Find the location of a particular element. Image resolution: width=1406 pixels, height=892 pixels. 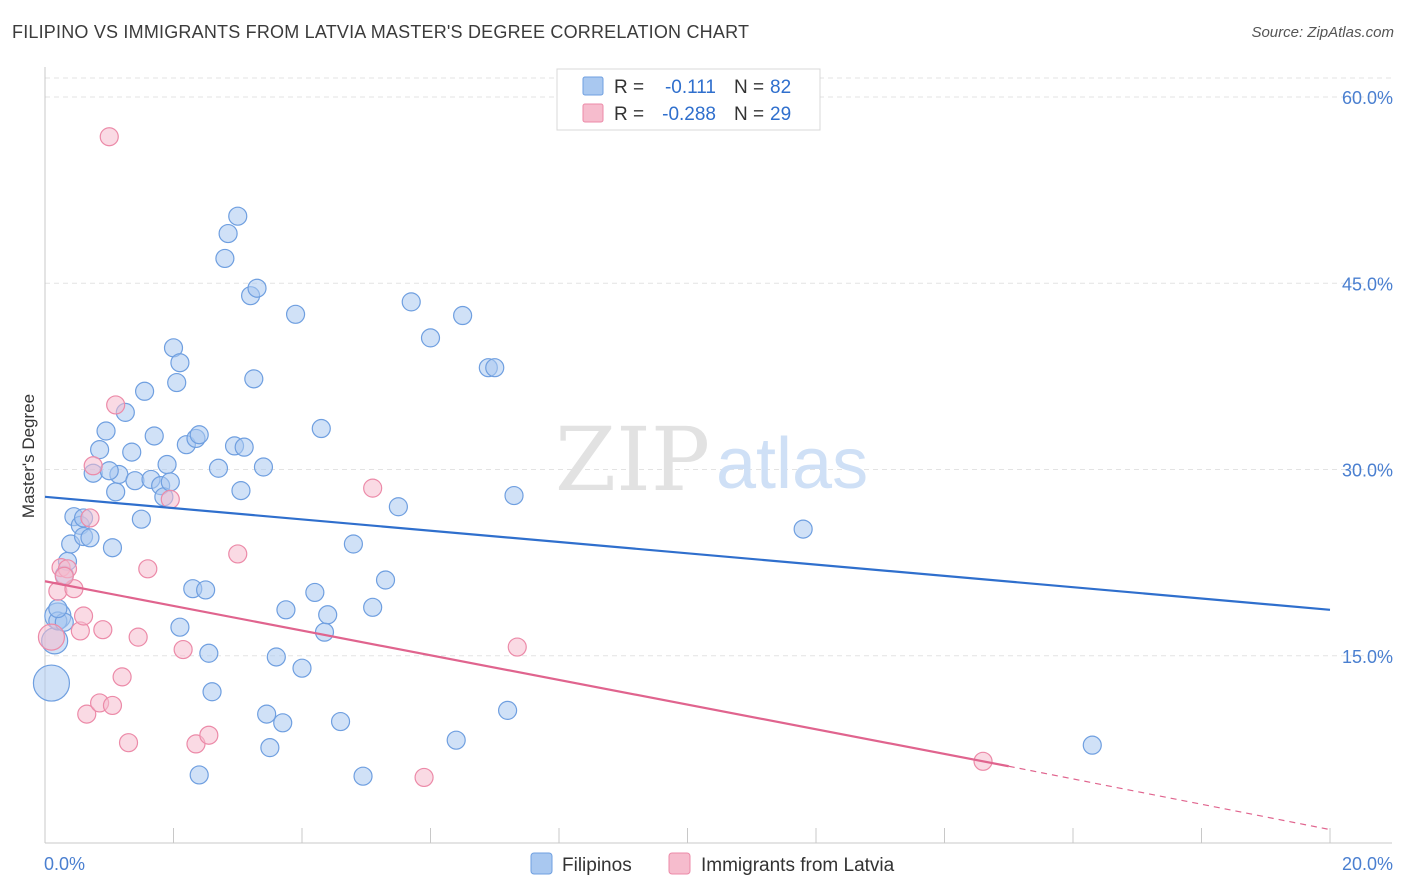

y-tick-label-2: 45.0% is located at coordinates (1367, 284).